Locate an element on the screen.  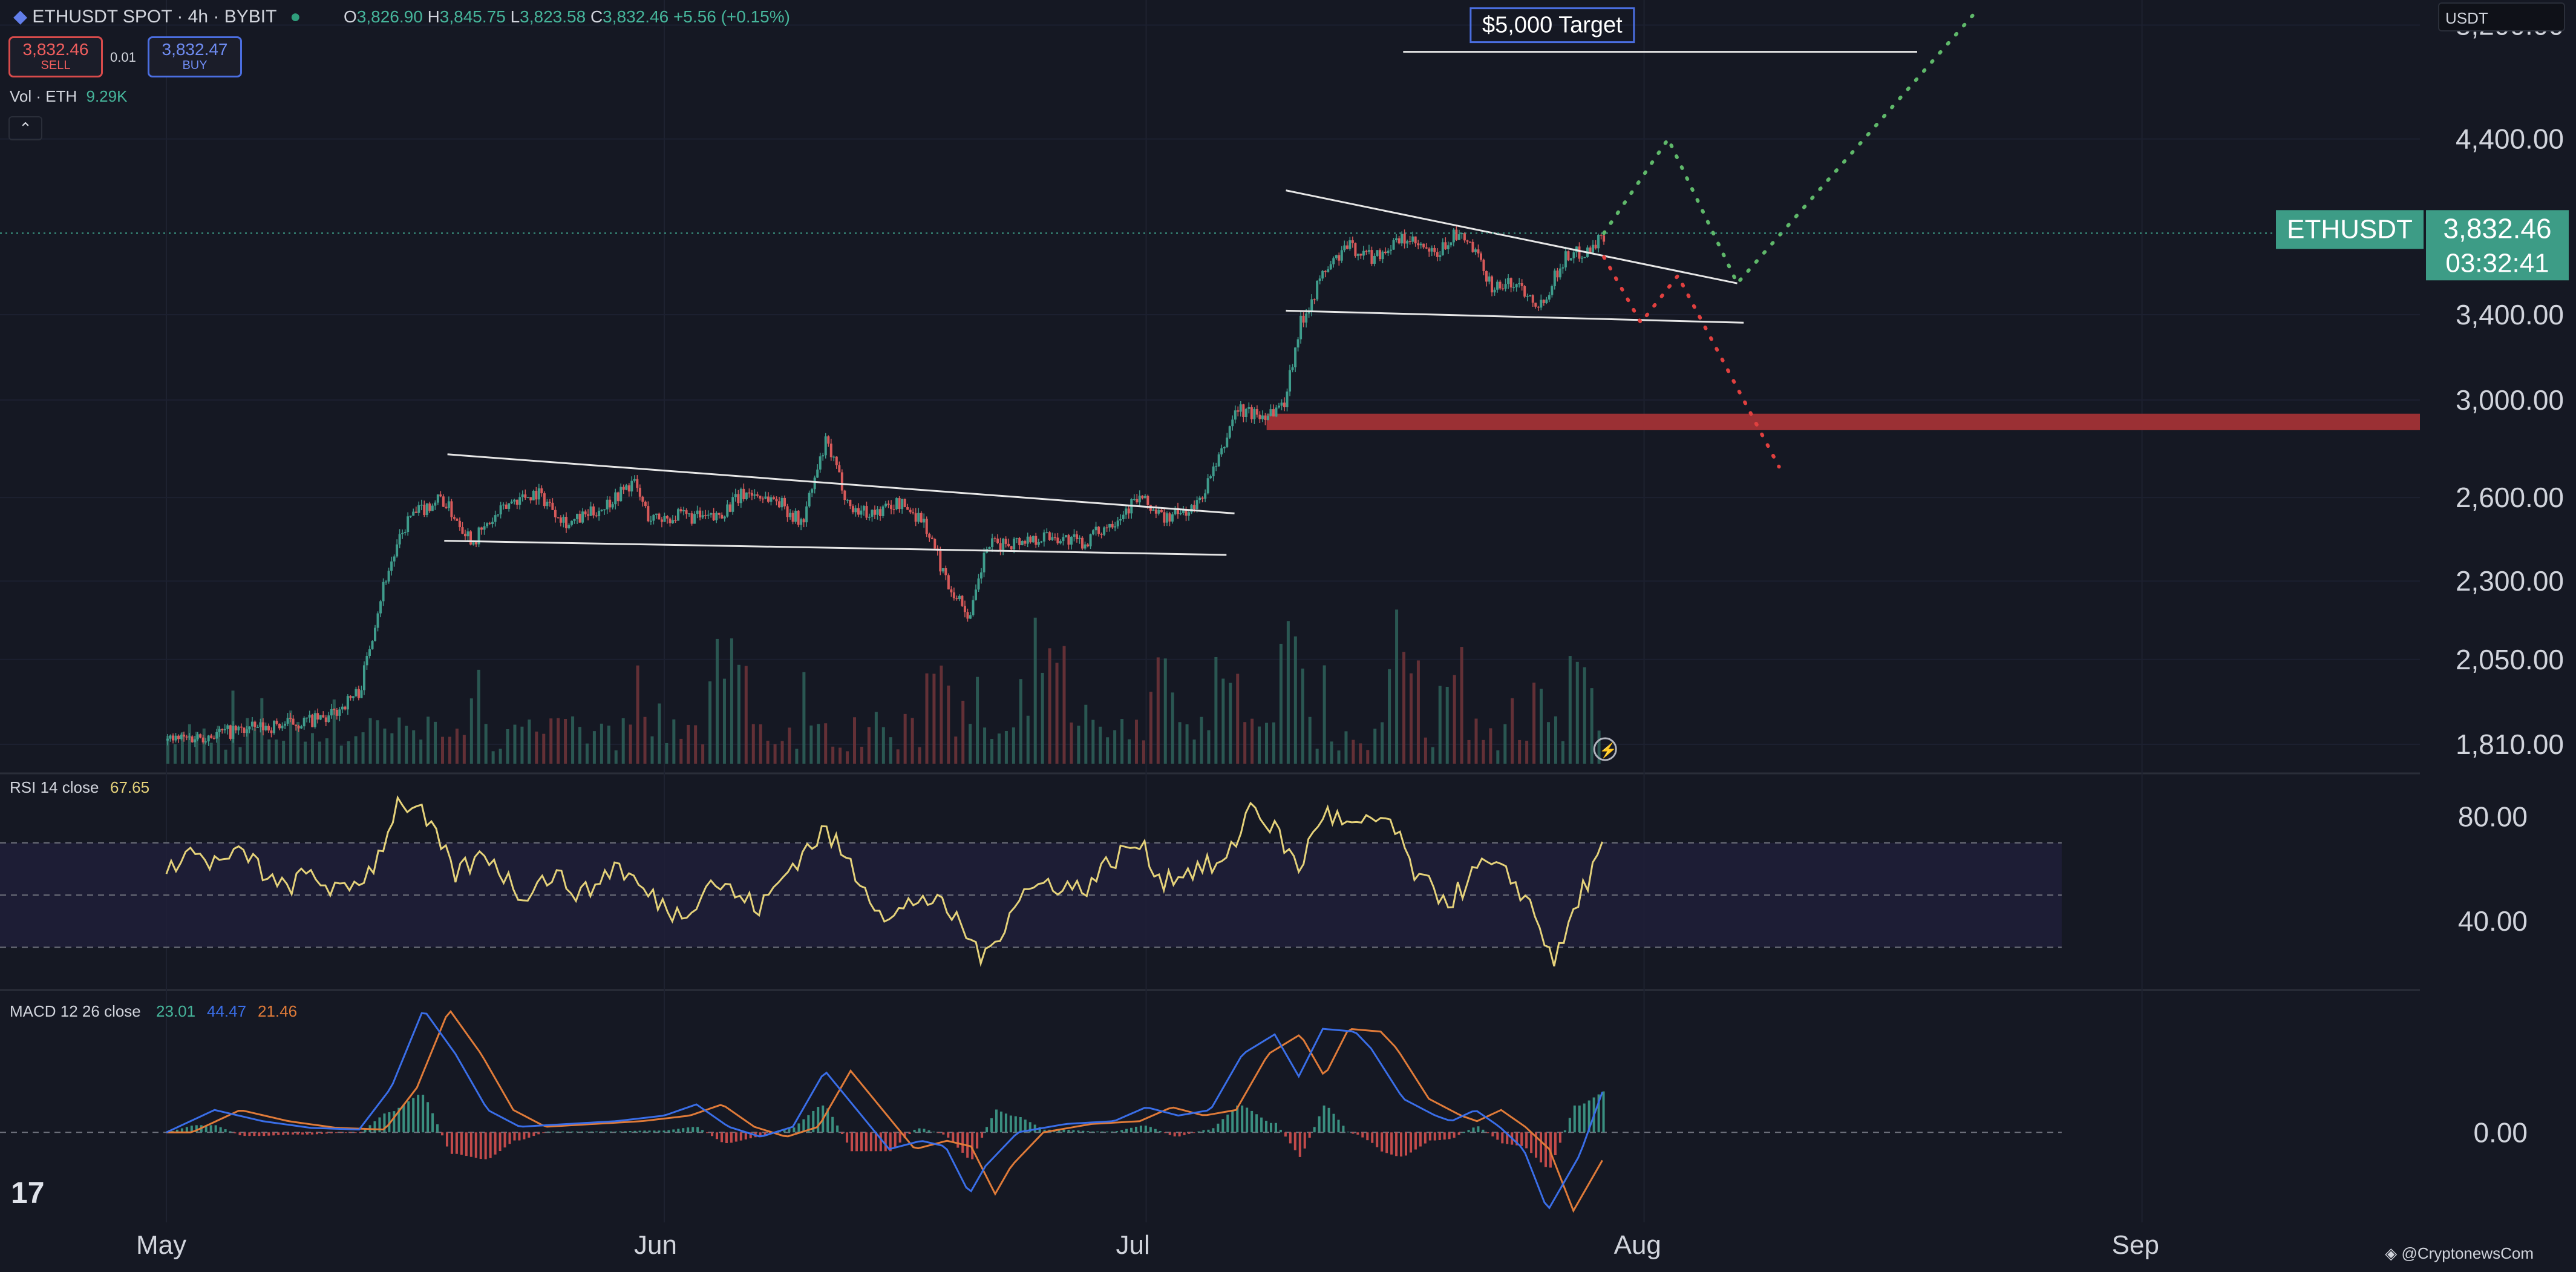
bearish-projection-path is located at coordinates (1691, 362).